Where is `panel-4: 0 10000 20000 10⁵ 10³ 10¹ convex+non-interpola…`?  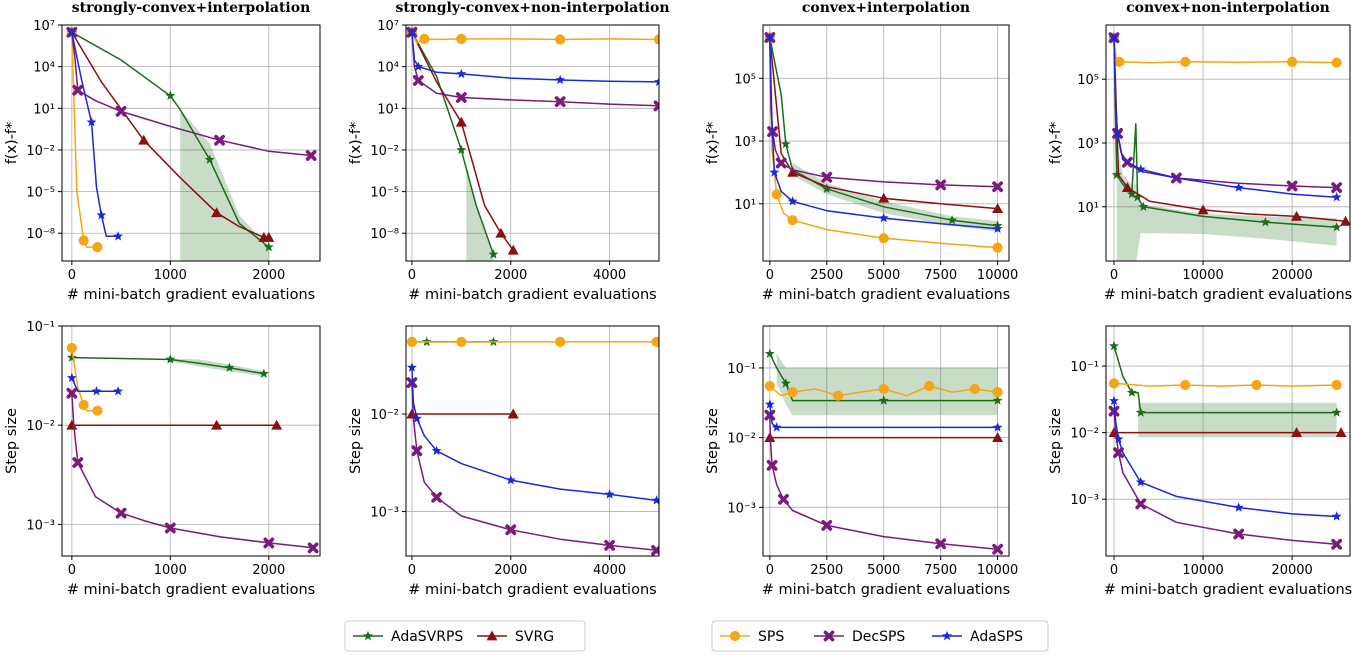
panel-4: 0 10000 20000 10⁵ 10³ 10¹ convex+non-interpola… is located at coordinates (1200, 151).